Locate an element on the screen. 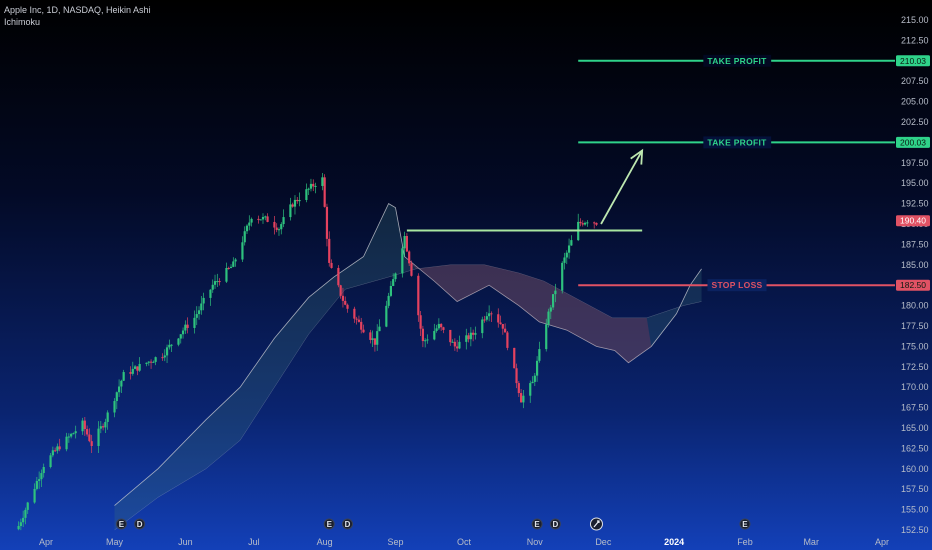 The width and height of the screenshot is (932, 550). y-tick-label: 160.00 is located at coordinates (915, 469).